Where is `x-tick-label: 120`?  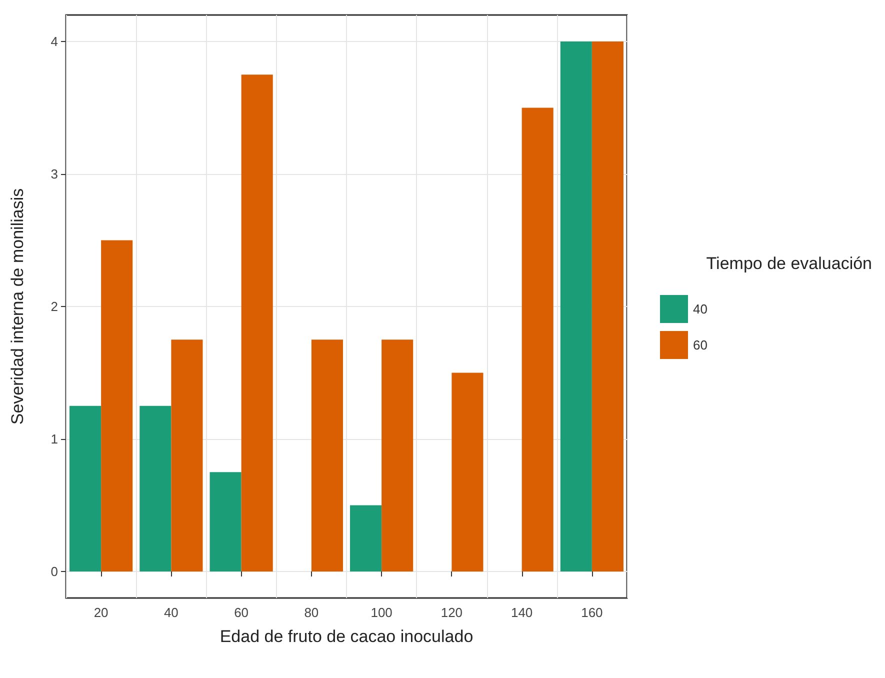
x-tick-label: 120 is located at coordinates (451, 612).